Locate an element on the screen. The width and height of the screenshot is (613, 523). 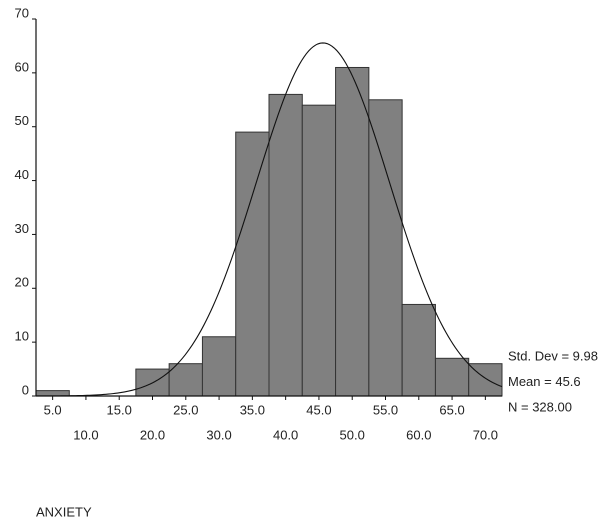
x-tick-label: 65.0 is located at coordinates (451, 409).